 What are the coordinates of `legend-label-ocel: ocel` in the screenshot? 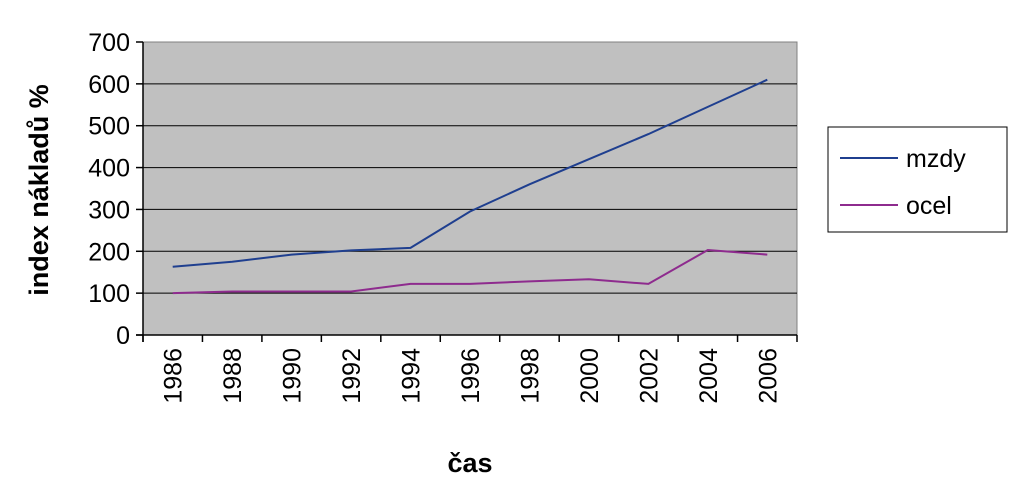 It's located at (929, 206).